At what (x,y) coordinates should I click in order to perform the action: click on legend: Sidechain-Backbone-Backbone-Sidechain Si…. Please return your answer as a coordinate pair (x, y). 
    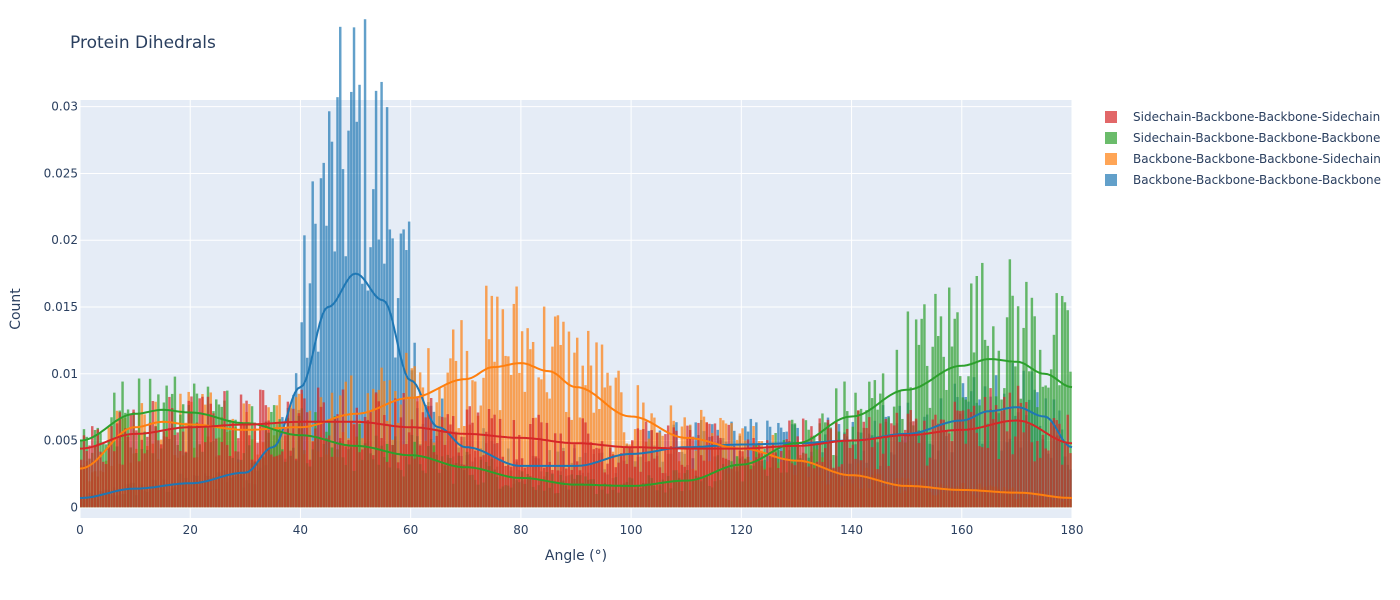
    Looking at the image, I should click on (1243, 148).